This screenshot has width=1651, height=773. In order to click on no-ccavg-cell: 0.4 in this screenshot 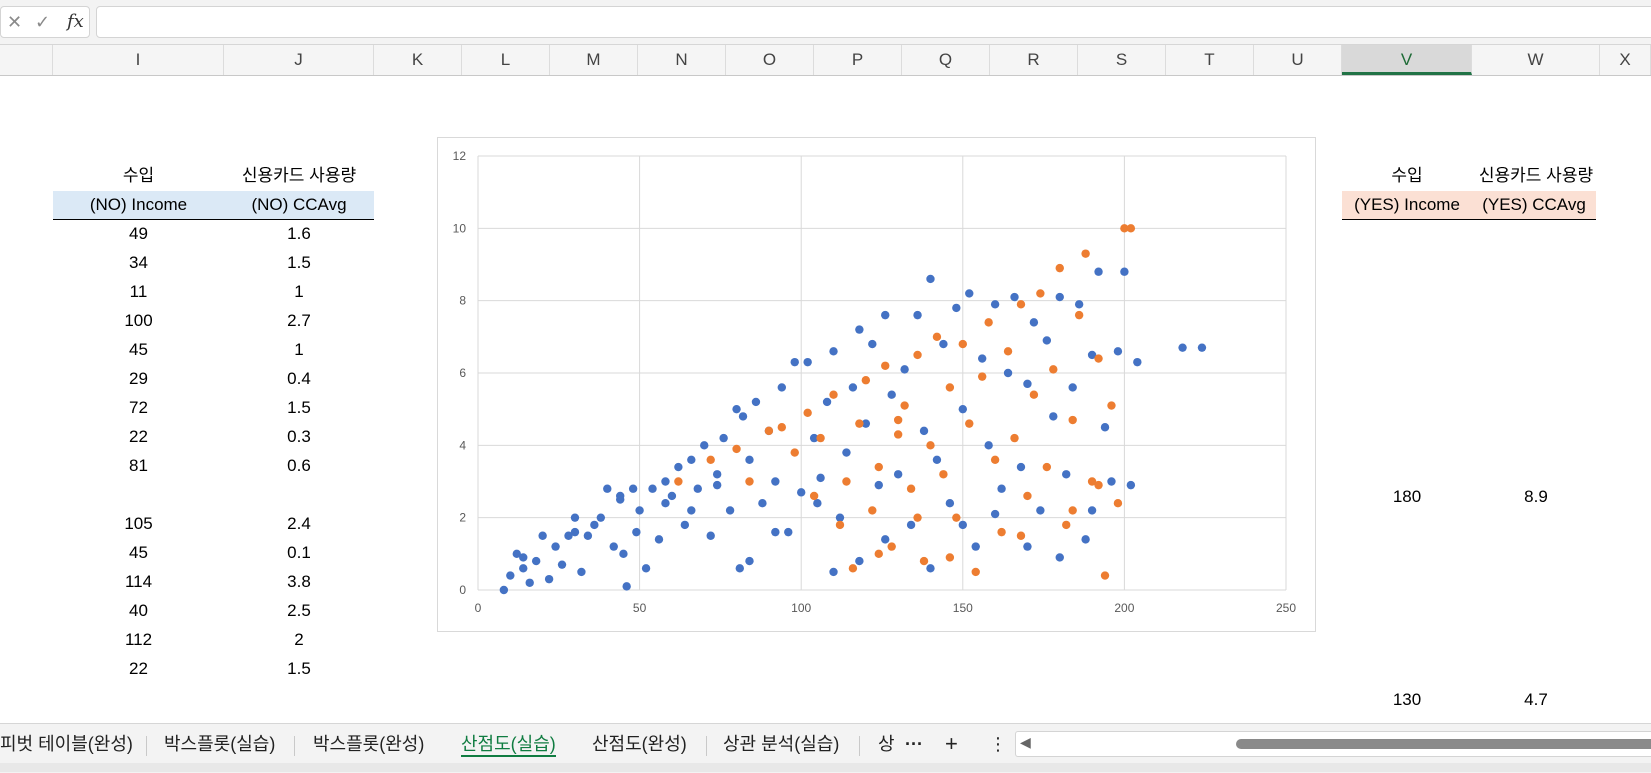, I will do `click(299, 378)`.